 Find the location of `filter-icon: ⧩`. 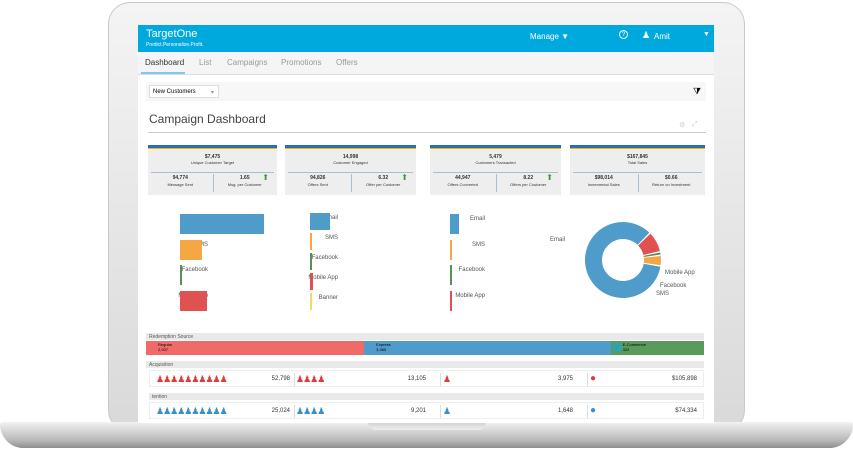

filter-icon: ⧩ is located at coordinates (697, 91).